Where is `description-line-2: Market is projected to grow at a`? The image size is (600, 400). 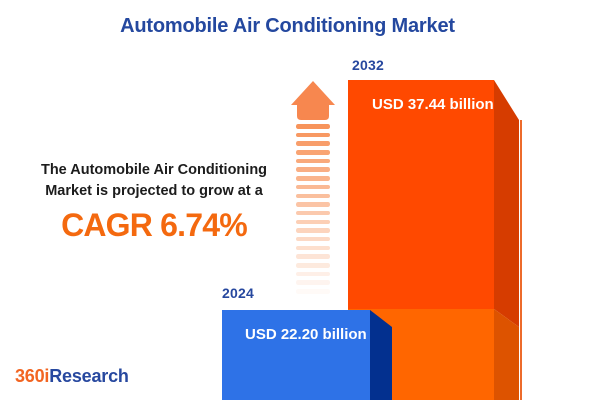
description-line-2: Market is projected to grow at a is located at coordinates (154, 191).